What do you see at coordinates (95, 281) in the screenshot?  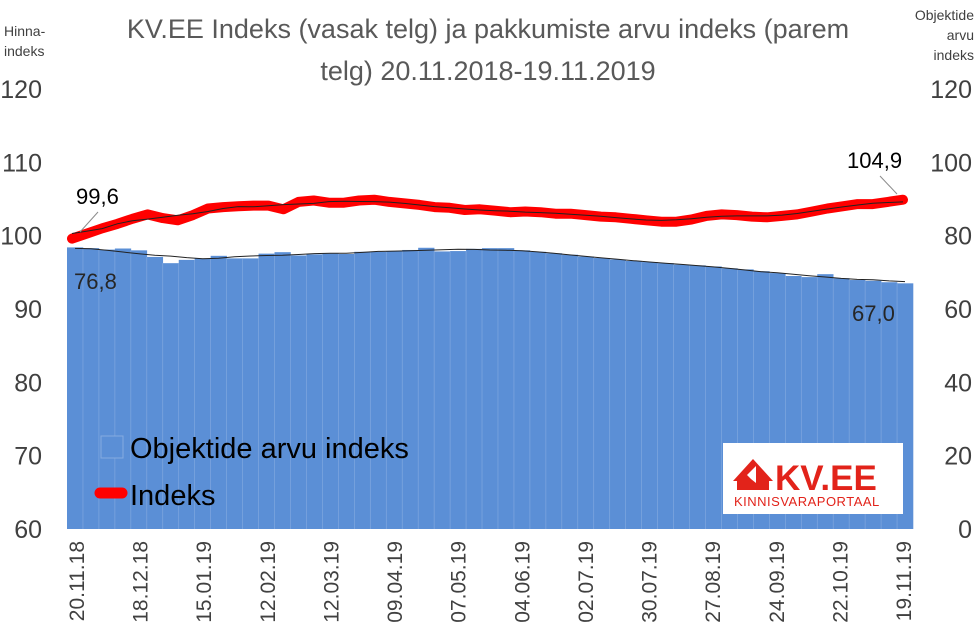 I see `data-label-bars-first: 76,8` at bounding box center [95, 281].